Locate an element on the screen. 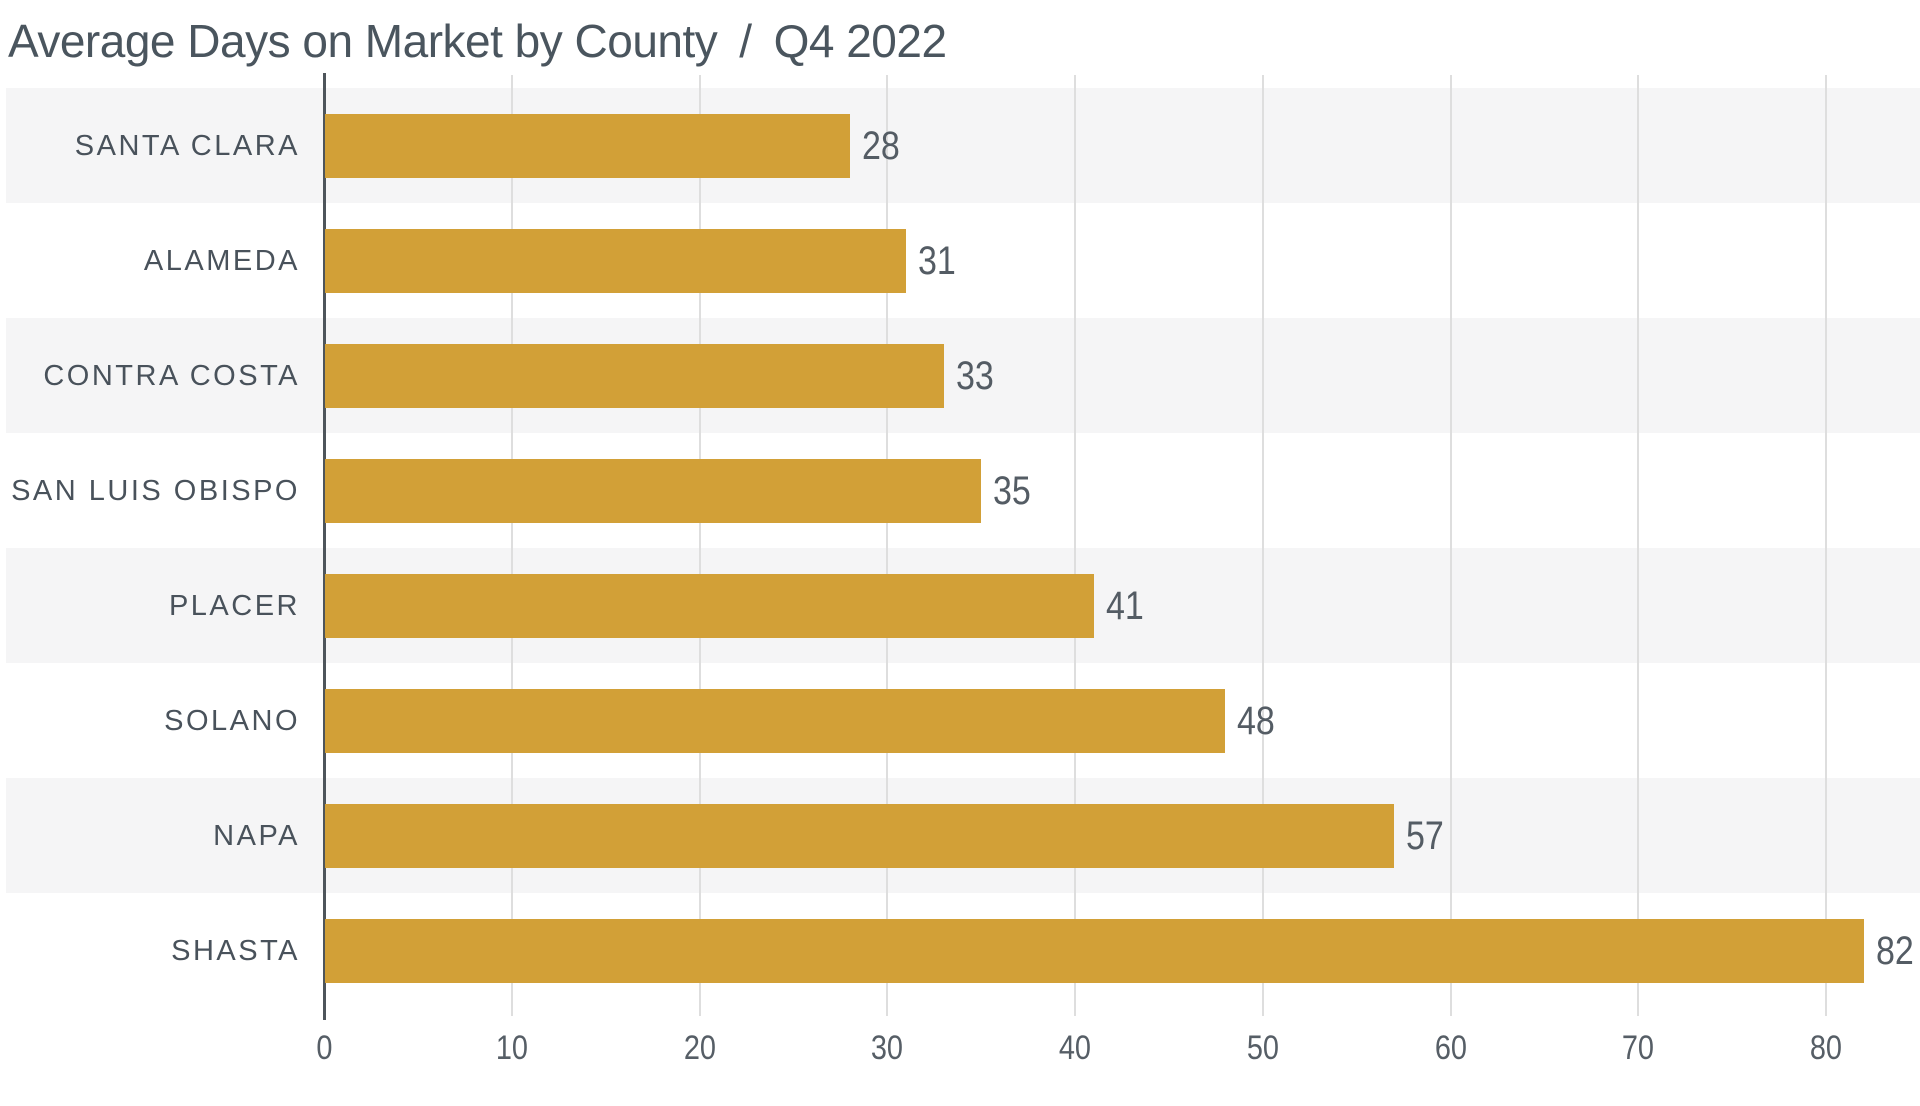  value-label: 31 is located at coordinates (940, 261).